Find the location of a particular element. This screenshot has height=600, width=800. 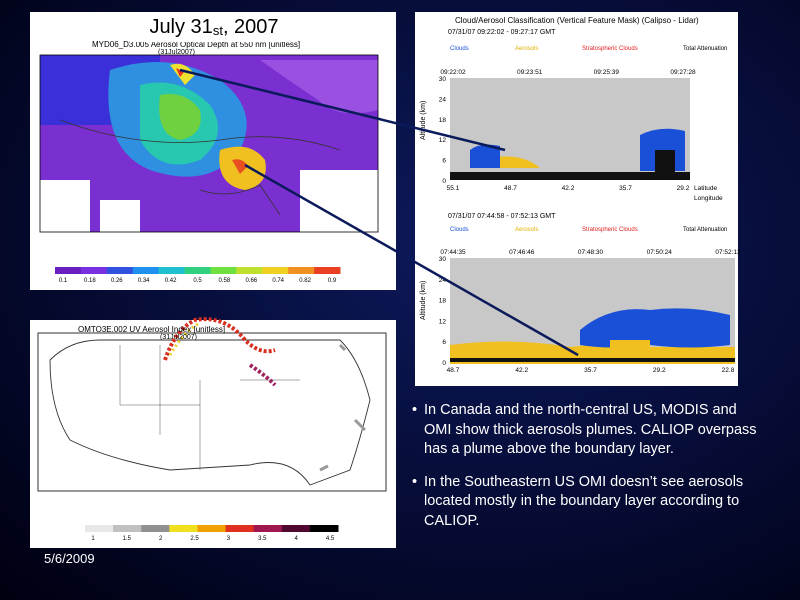

altitude-label: 30 is located at coordinates (443, 79).